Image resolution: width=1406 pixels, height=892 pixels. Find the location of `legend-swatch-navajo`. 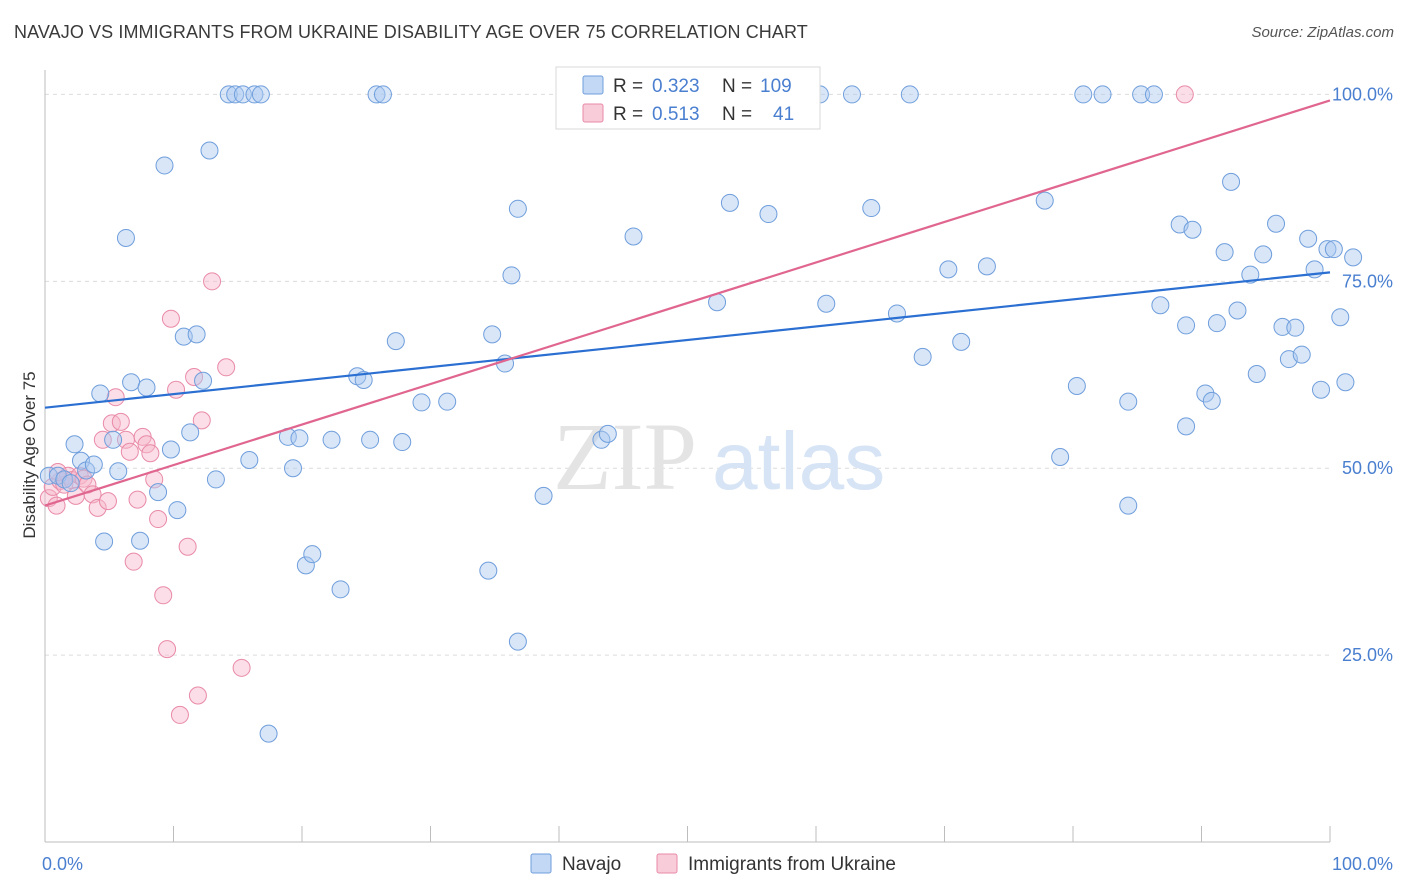

legend-swatch-navajo is located at coordinates (593, 85).